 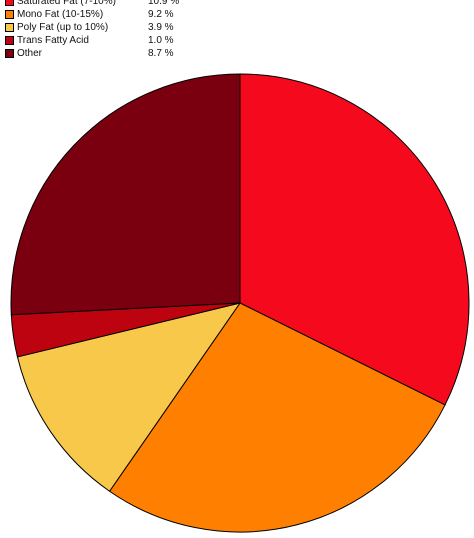 What do you see at coordinates (161, 40) in the screenshot?
I see `legend-value: 1.0 %` at bounding box center [161, 40].